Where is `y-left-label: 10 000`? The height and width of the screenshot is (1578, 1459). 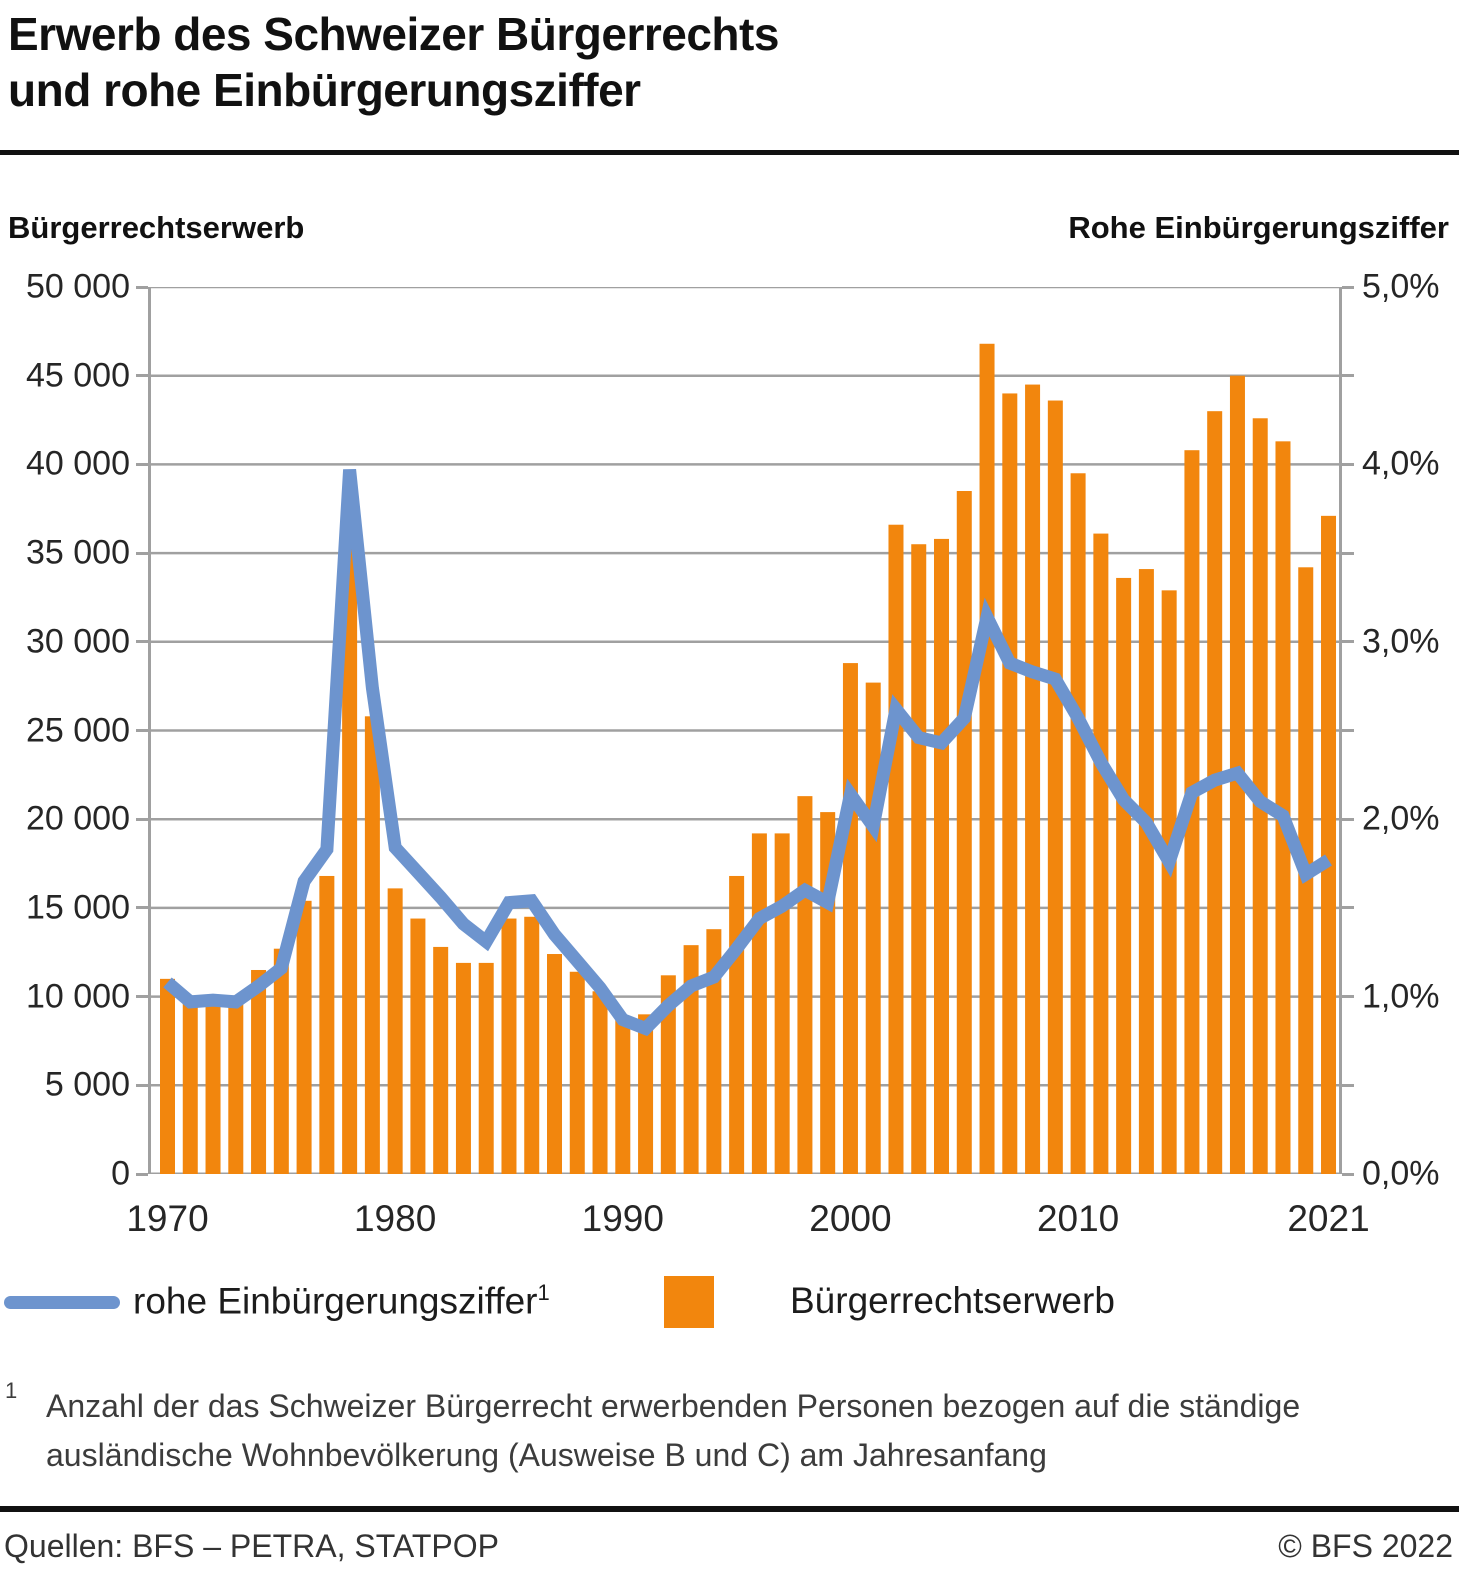 y-left-label: 10 000 is located at coordinates (78, 996).